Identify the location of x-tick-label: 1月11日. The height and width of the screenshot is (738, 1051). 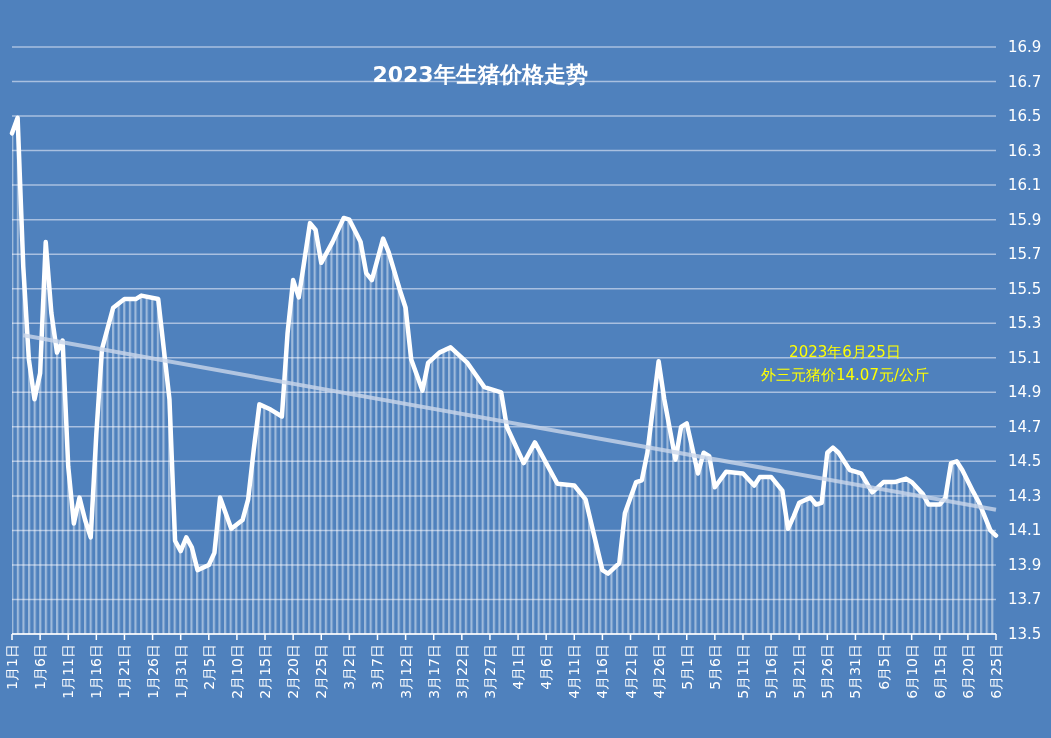
(68, 671).